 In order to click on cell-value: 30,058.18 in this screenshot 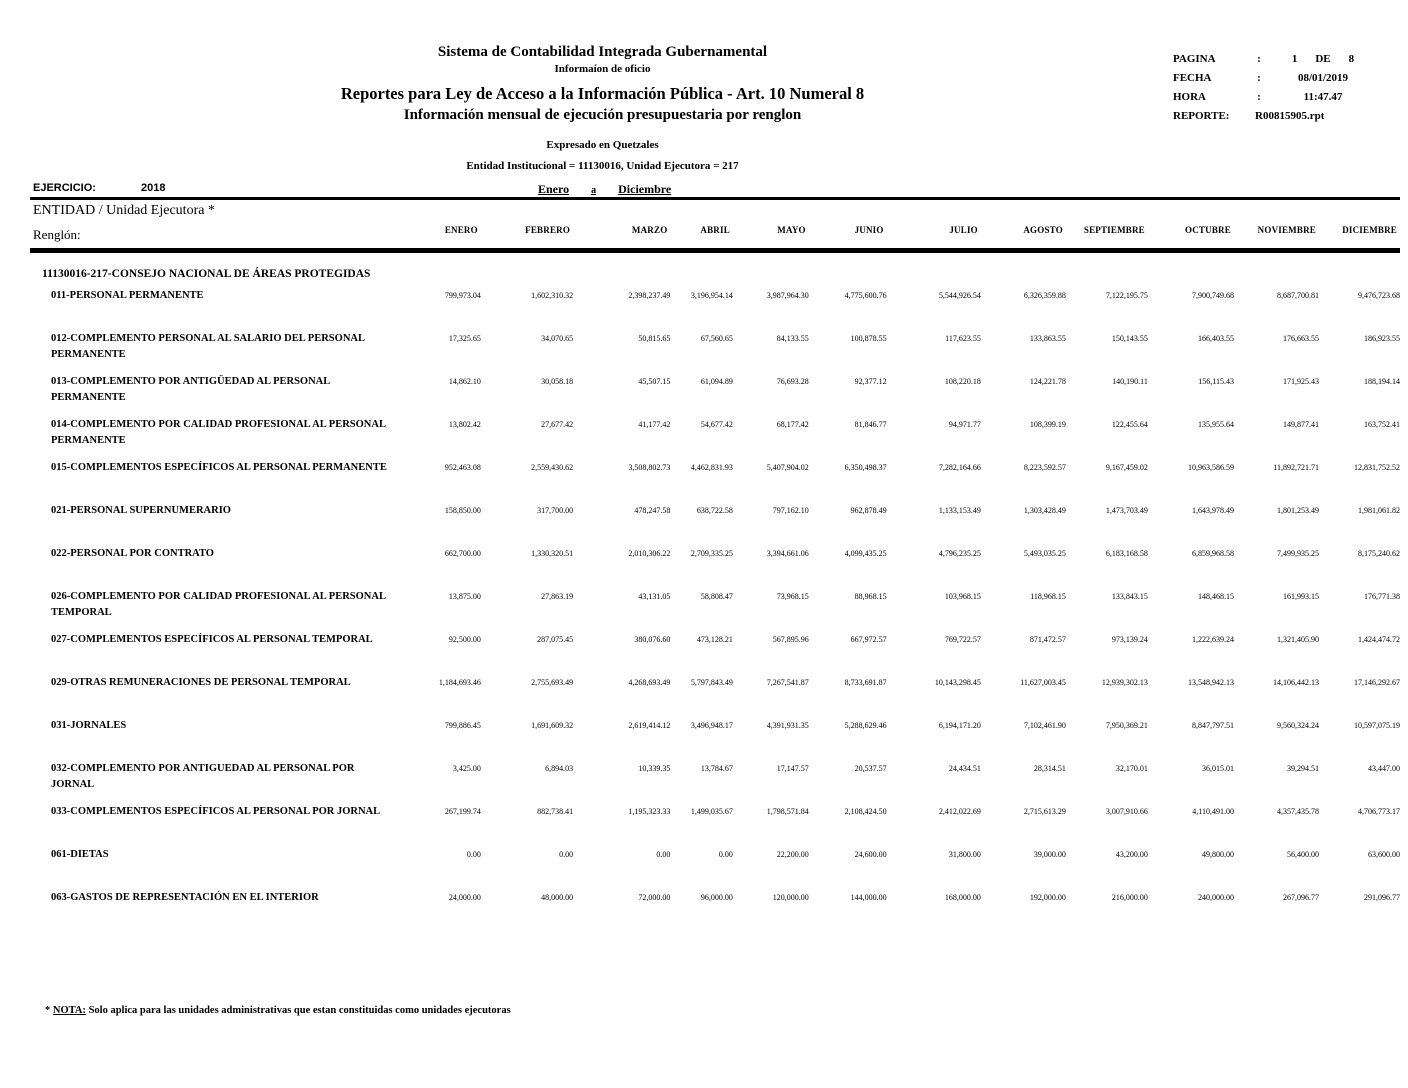, I will do `click(557, 381)`.